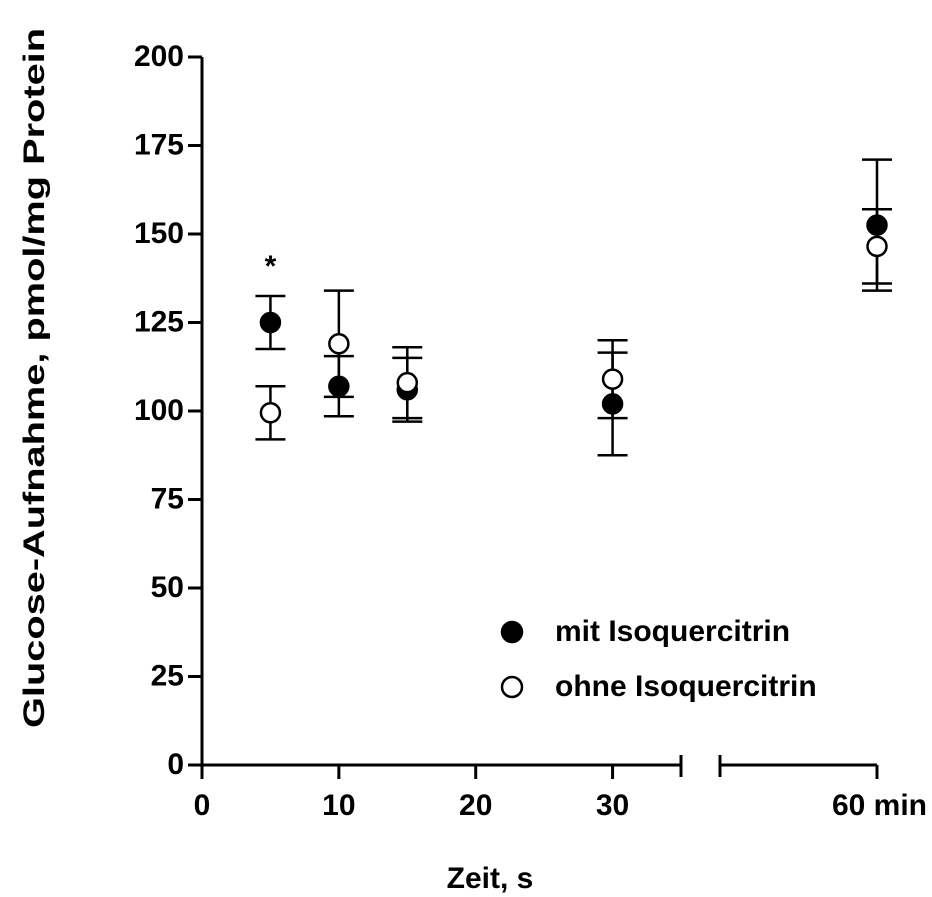 The image size is (932, 897). Describe the element at coordinates (34, 378) in the screenshot. I see `y-axis-label: Glucose-Aufnahme, pmol/mg Protein` at that location.